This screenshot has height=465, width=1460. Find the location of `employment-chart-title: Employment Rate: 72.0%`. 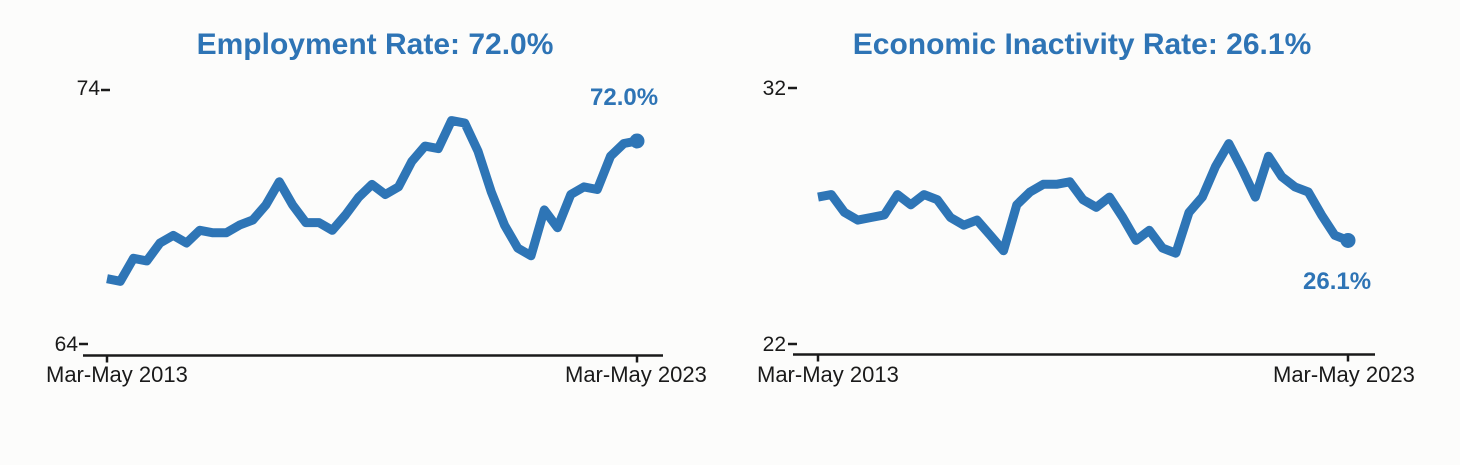

employment-chart-title: Employment Rate: 72.0% is located at coordinates (375, 44).